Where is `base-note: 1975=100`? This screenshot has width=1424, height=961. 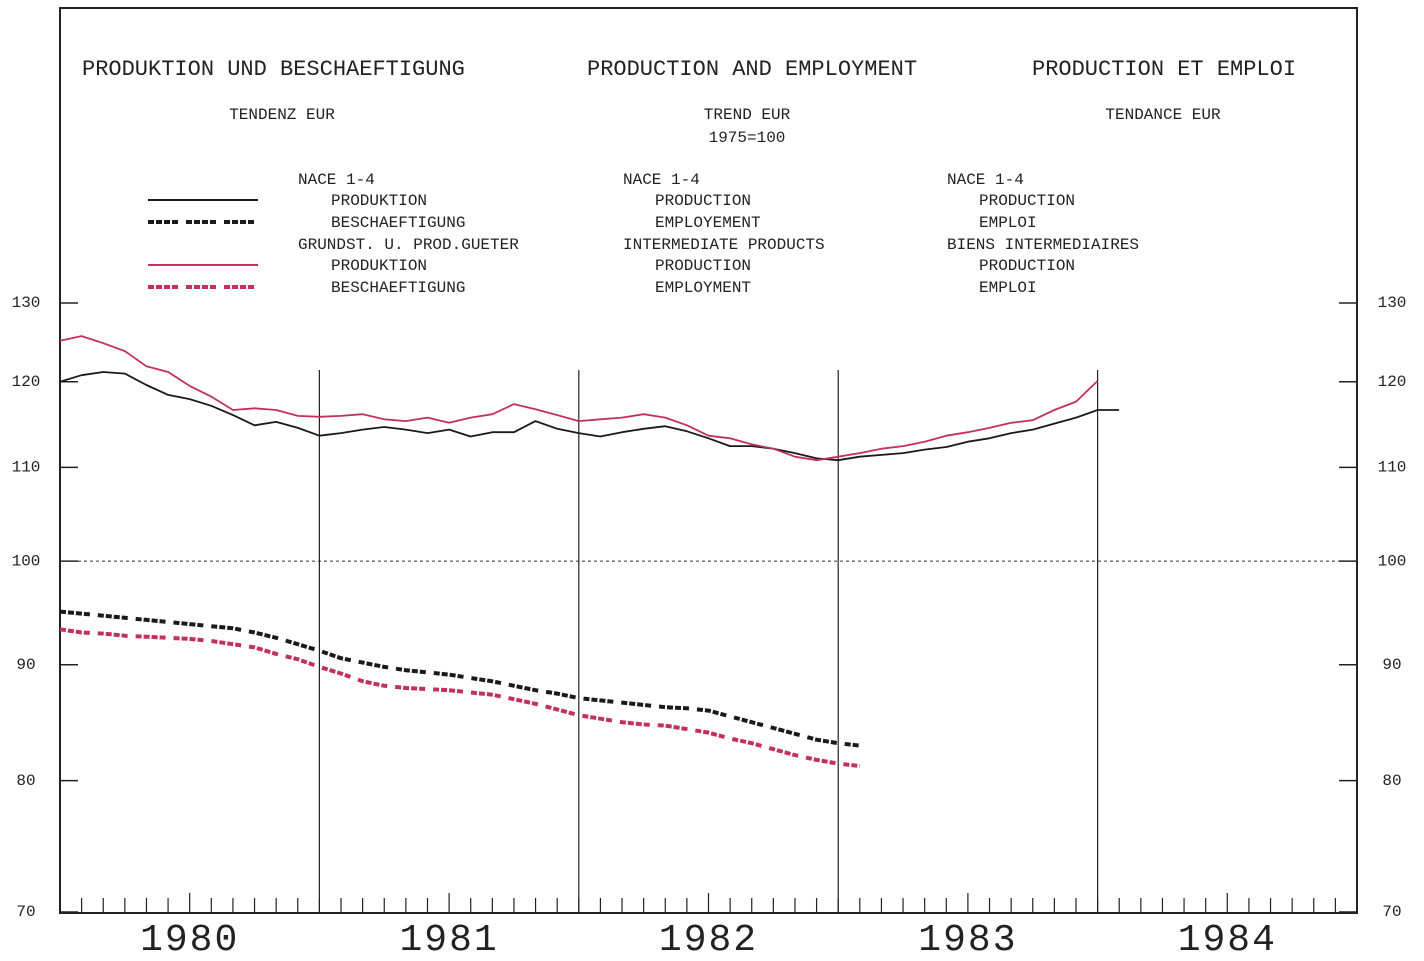
base-note: 1975=100 is located at coordinates (747, 138).